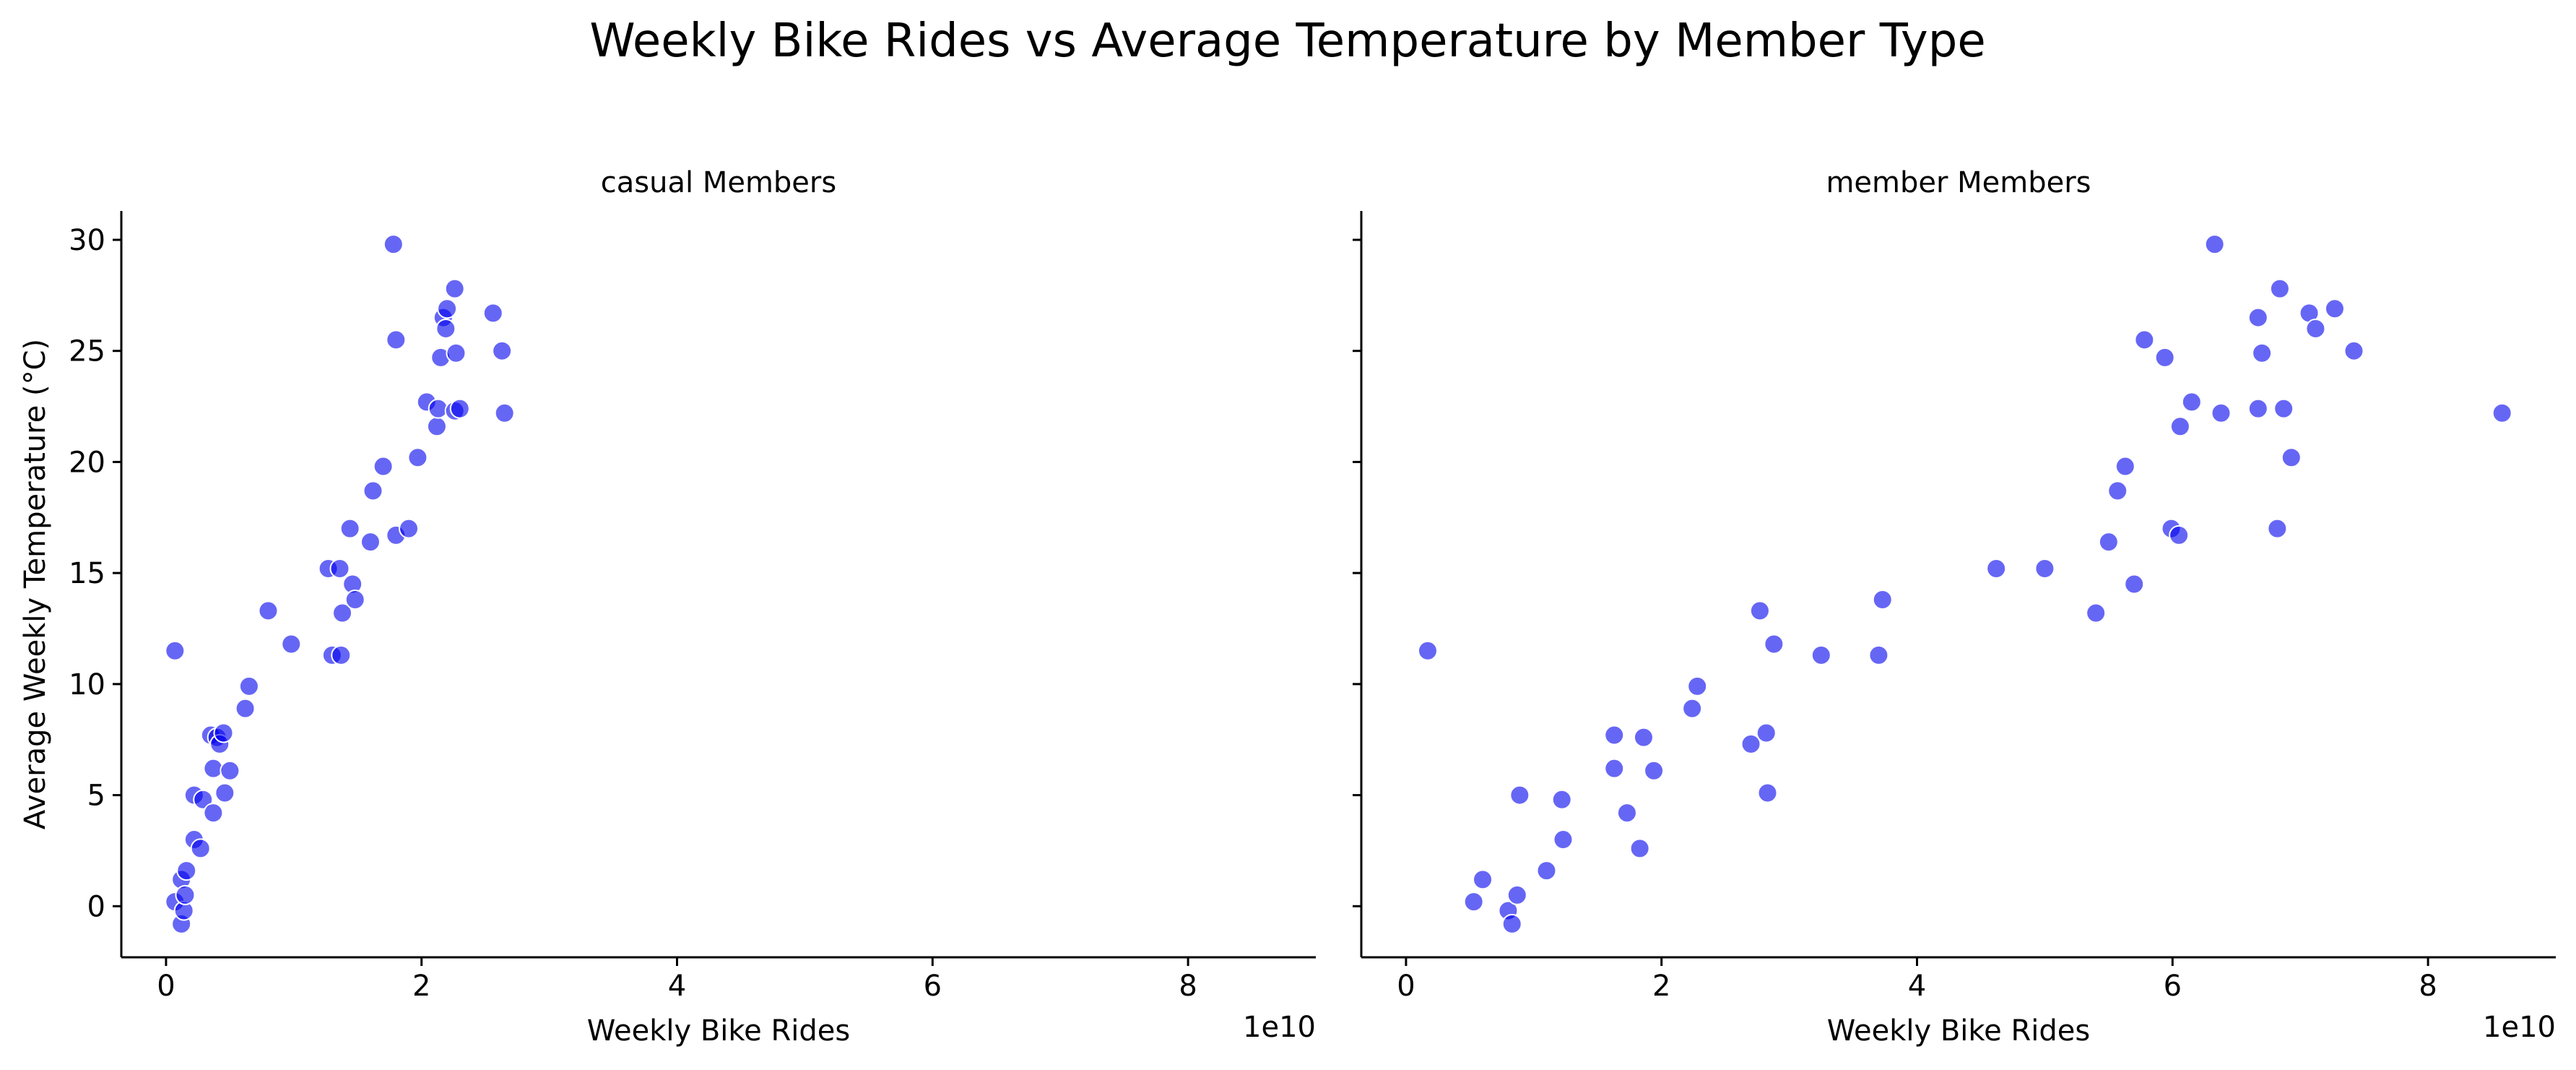  What do you see at coordinates (718, 182) in the screenshot?
I see `panel-title: casual Members` at bounding box center [718, 182].